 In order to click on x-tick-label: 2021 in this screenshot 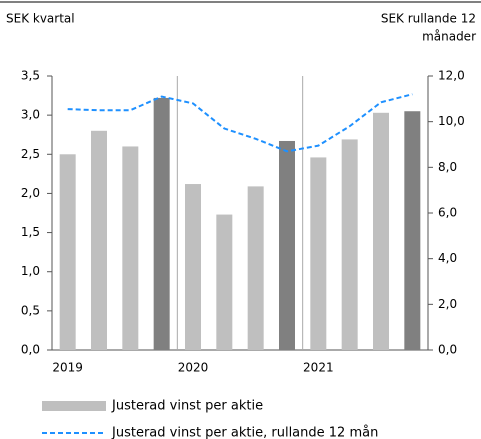, I will do `click(318, 368)`.